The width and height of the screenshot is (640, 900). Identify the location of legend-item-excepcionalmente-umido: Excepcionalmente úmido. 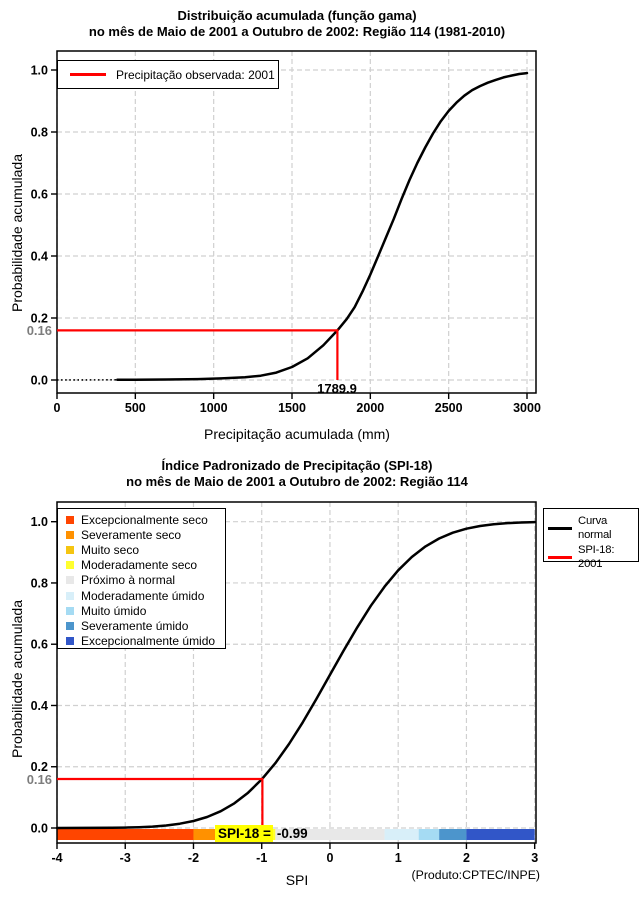
(145, 641).